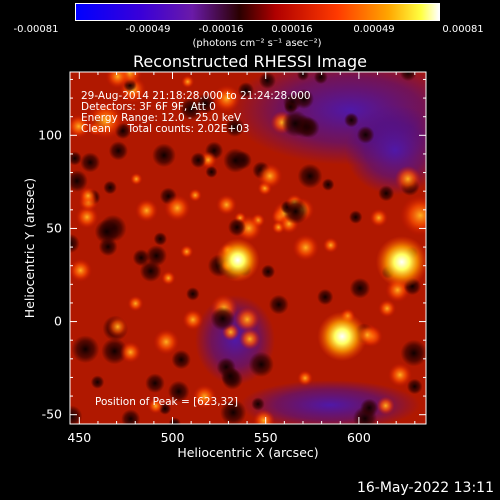 This screenshot has width=500, height=500. I want to click on colorbar-tick-label: 0.00081, so click(463, 29).